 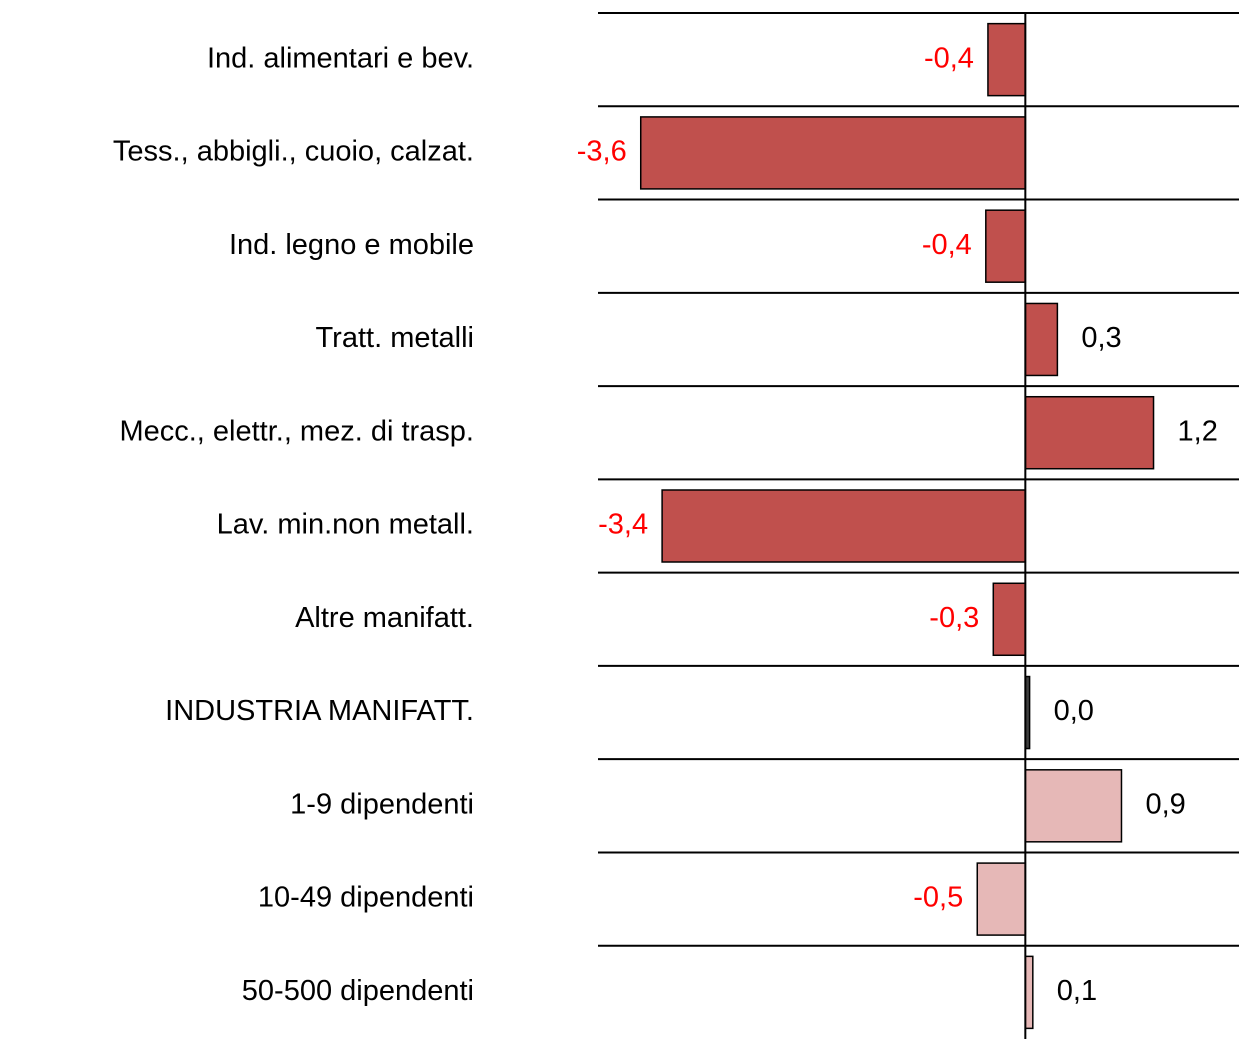 I want to click on category-label: Tess., abbigli., cuoio, calzat., so click(x=293, y=152).